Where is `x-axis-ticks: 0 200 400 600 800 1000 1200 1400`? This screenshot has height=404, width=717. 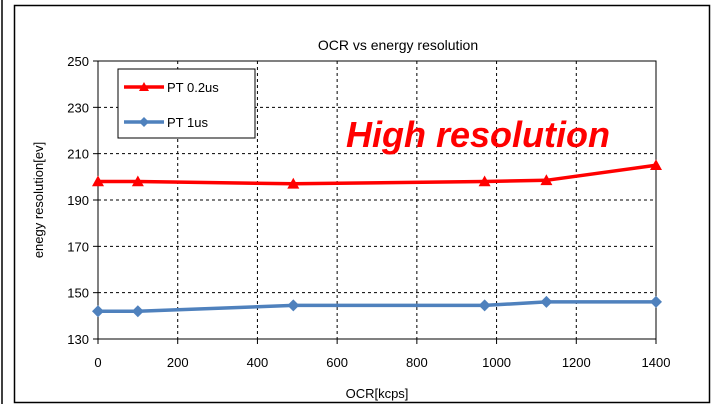
x-axis-ticks: 0 200 400 600 800 1000 1200 1400 is located at coordinates (382, 354).